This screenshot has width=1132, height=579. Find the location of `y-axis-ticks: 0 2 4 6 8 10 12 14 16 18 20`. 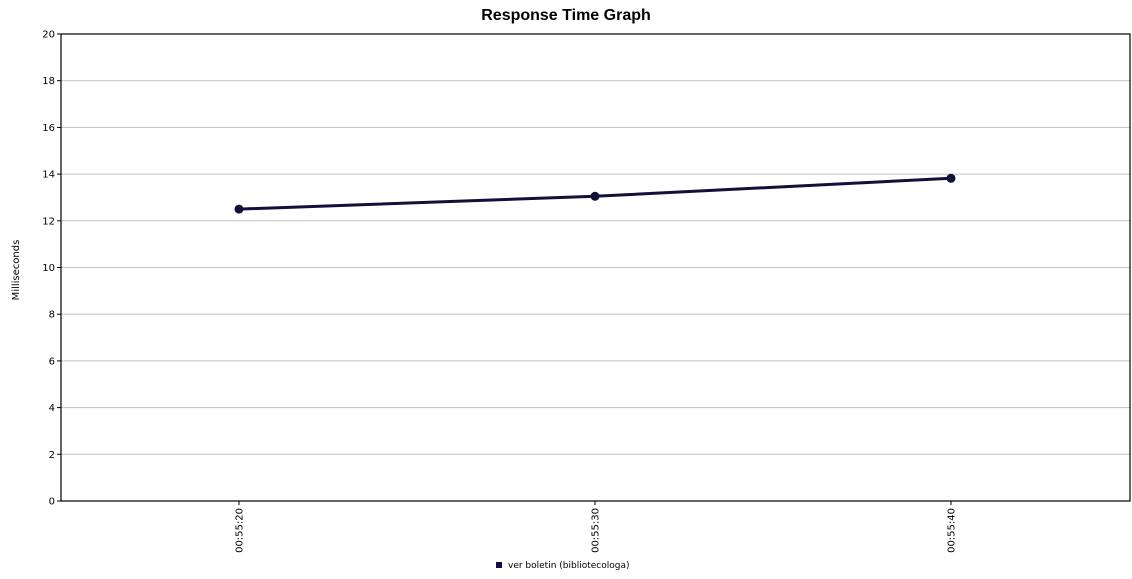

y-axis-ticks: 0 2 4 6 8 10 12 14 16 18 20 is located at coordinates (51, 269).